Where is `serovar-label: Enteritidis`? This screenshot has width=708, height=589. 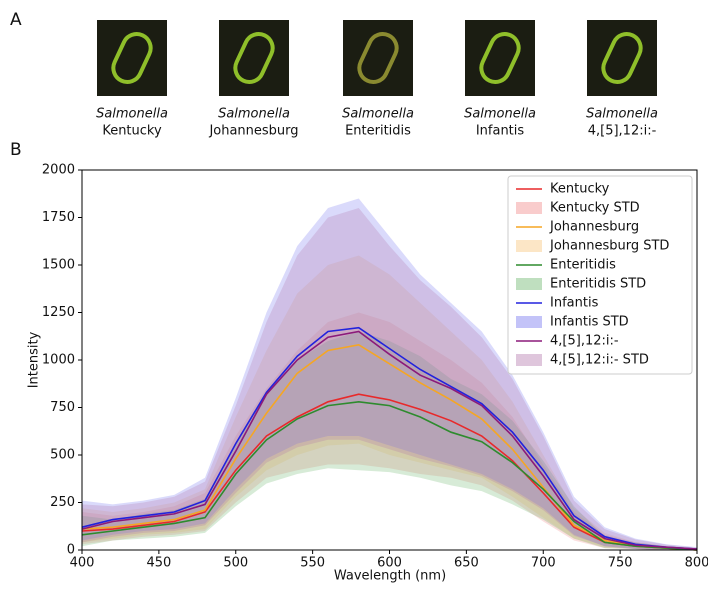
serovar-label: Enteritidis is located at coordinates (378, 131).